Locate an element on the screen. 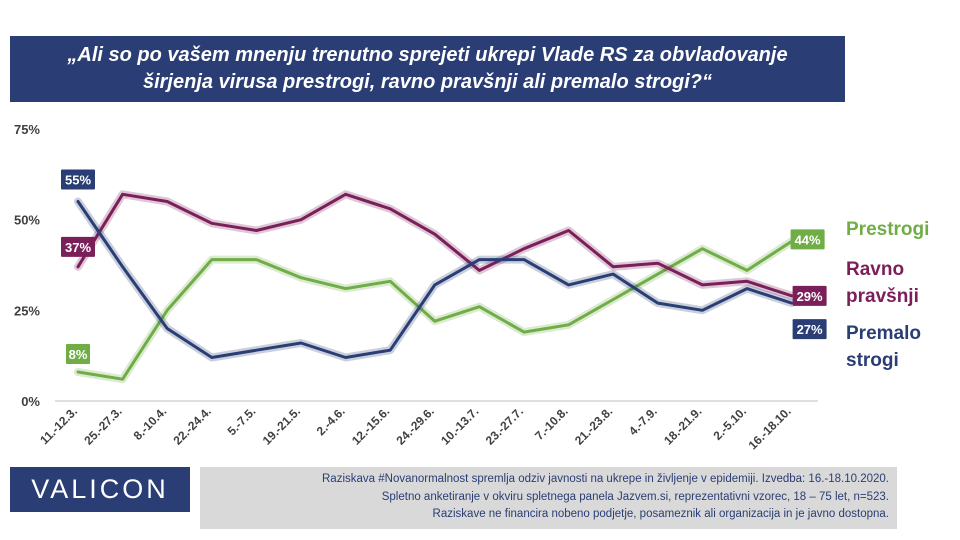 This screenshot has height=540, width=960. x-tick-label: 19.-21.5. is located at coordinates (281, 425).